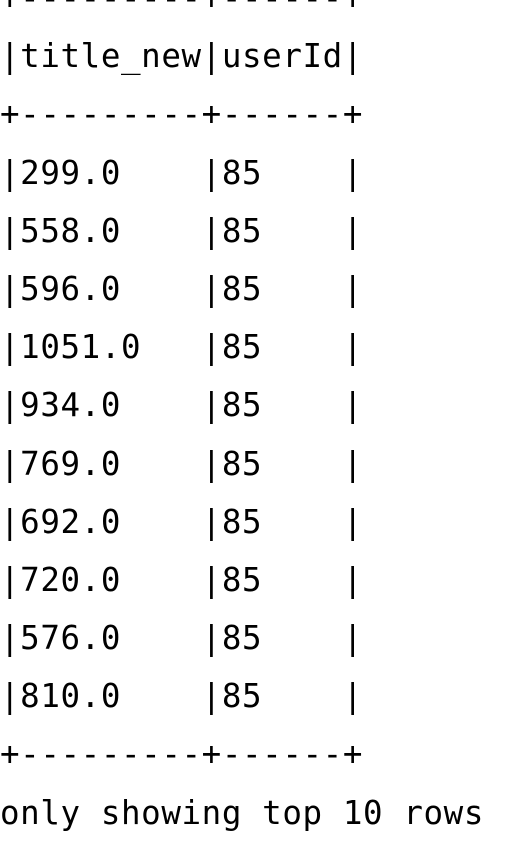 The width and height of the screenshot is (531, 842). Describe the element at coordinates (181, 579) in the screenshot. I see `table-row: |720.0 |85 |` at that location.